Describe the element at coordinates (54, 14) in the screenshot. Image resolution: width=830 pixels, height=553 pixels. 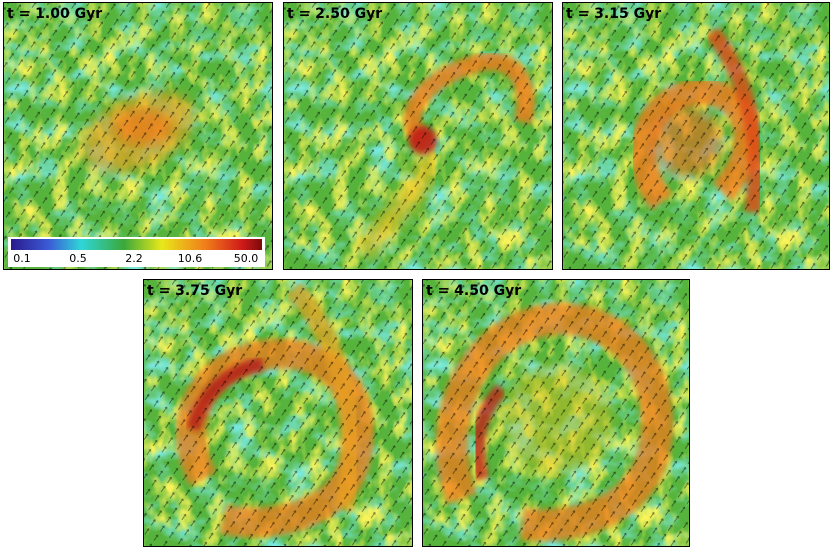
I see `panel-label: t = 1.00 Gyr` at that location.